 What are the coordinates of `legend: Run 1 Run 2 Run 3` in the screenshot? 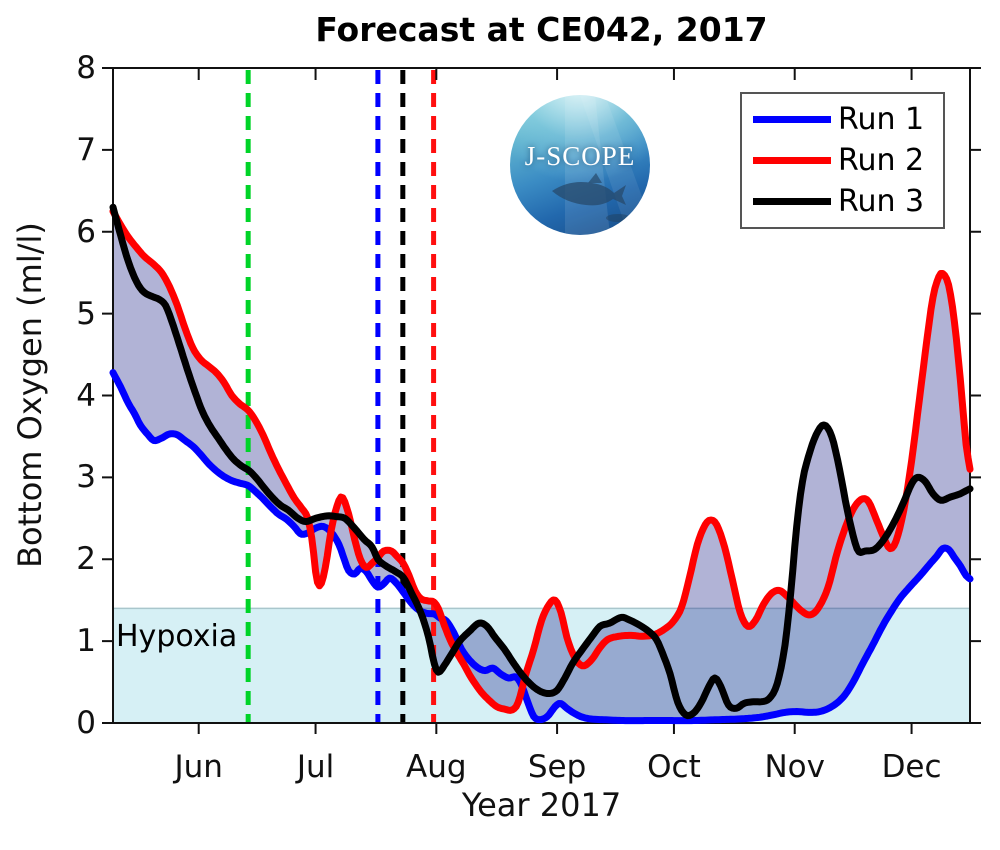 It's located at (842, 160).